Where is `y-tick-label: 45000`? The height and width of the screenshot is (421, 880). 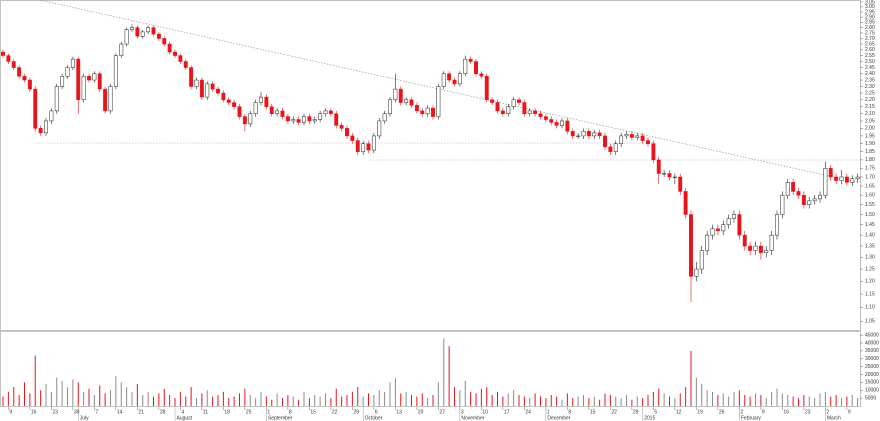 y-tick-label: 45000 is located at coordinates (872, 335).